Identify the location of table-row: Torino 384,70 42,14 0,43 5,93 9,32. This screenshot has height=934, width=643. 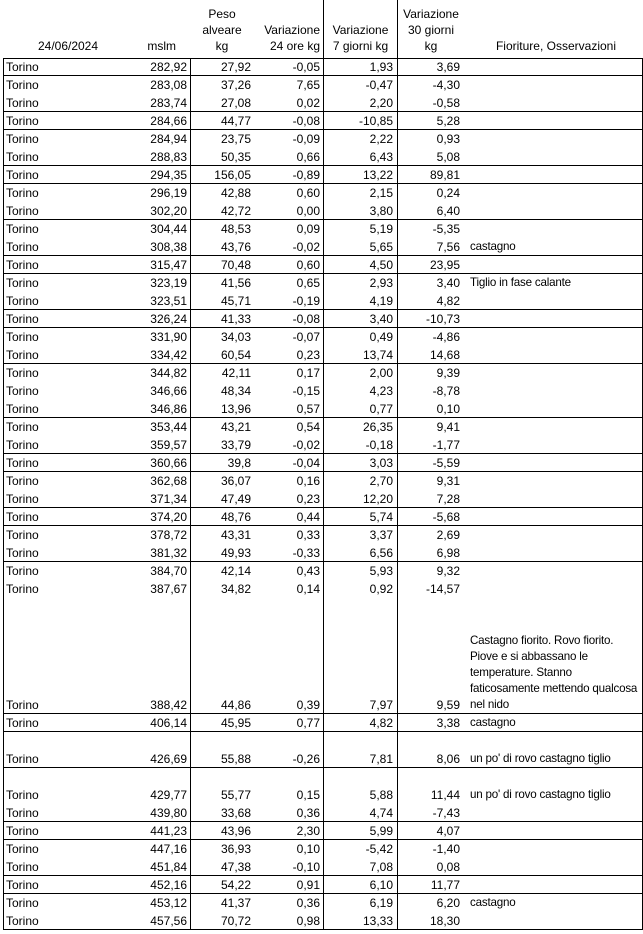
(321, 571).